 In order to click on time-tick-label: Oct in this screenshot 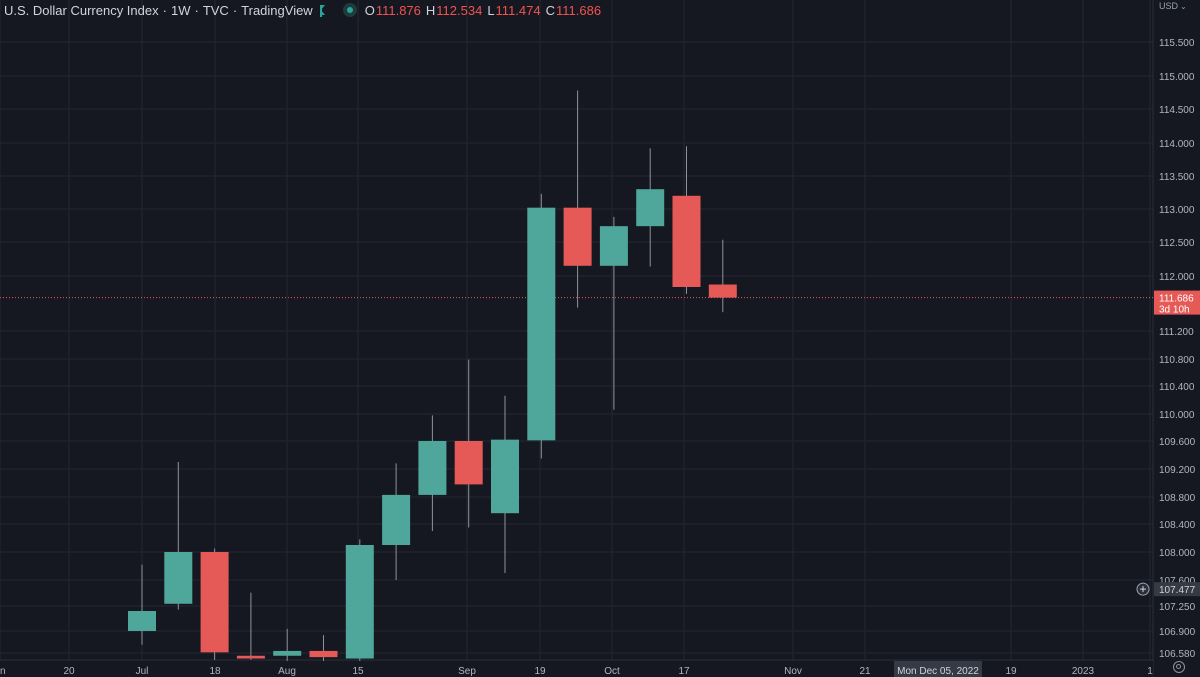, I will do `click(612, 671)`.